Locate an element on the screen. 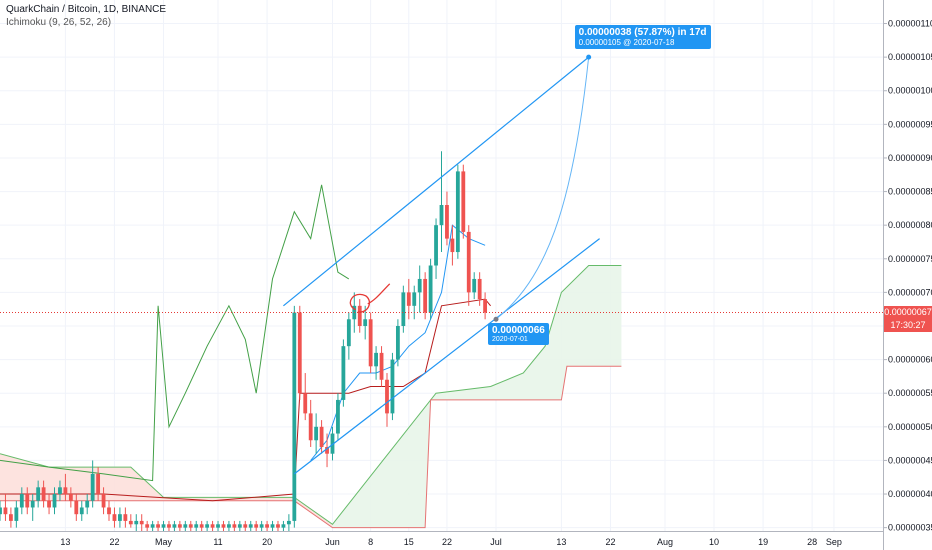 The image size is (932, 550). price-tick-label: 0.00000100 is located at coordinates (910, 91).